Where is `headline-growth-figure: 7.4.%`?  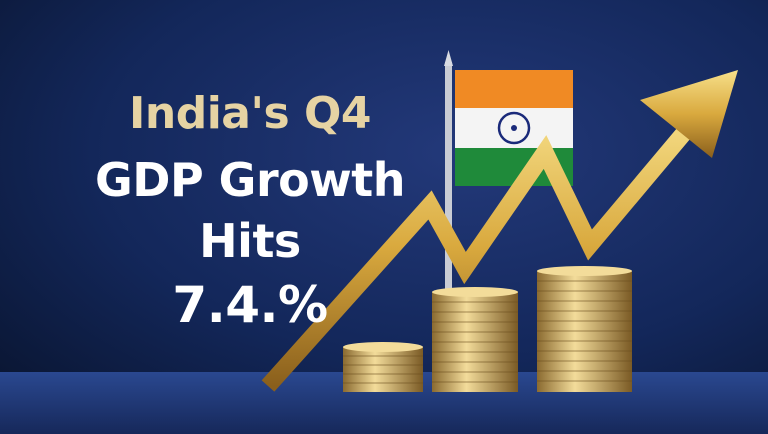 headline-growth-figure: 7.4.% is located at coordinates (250, 305).